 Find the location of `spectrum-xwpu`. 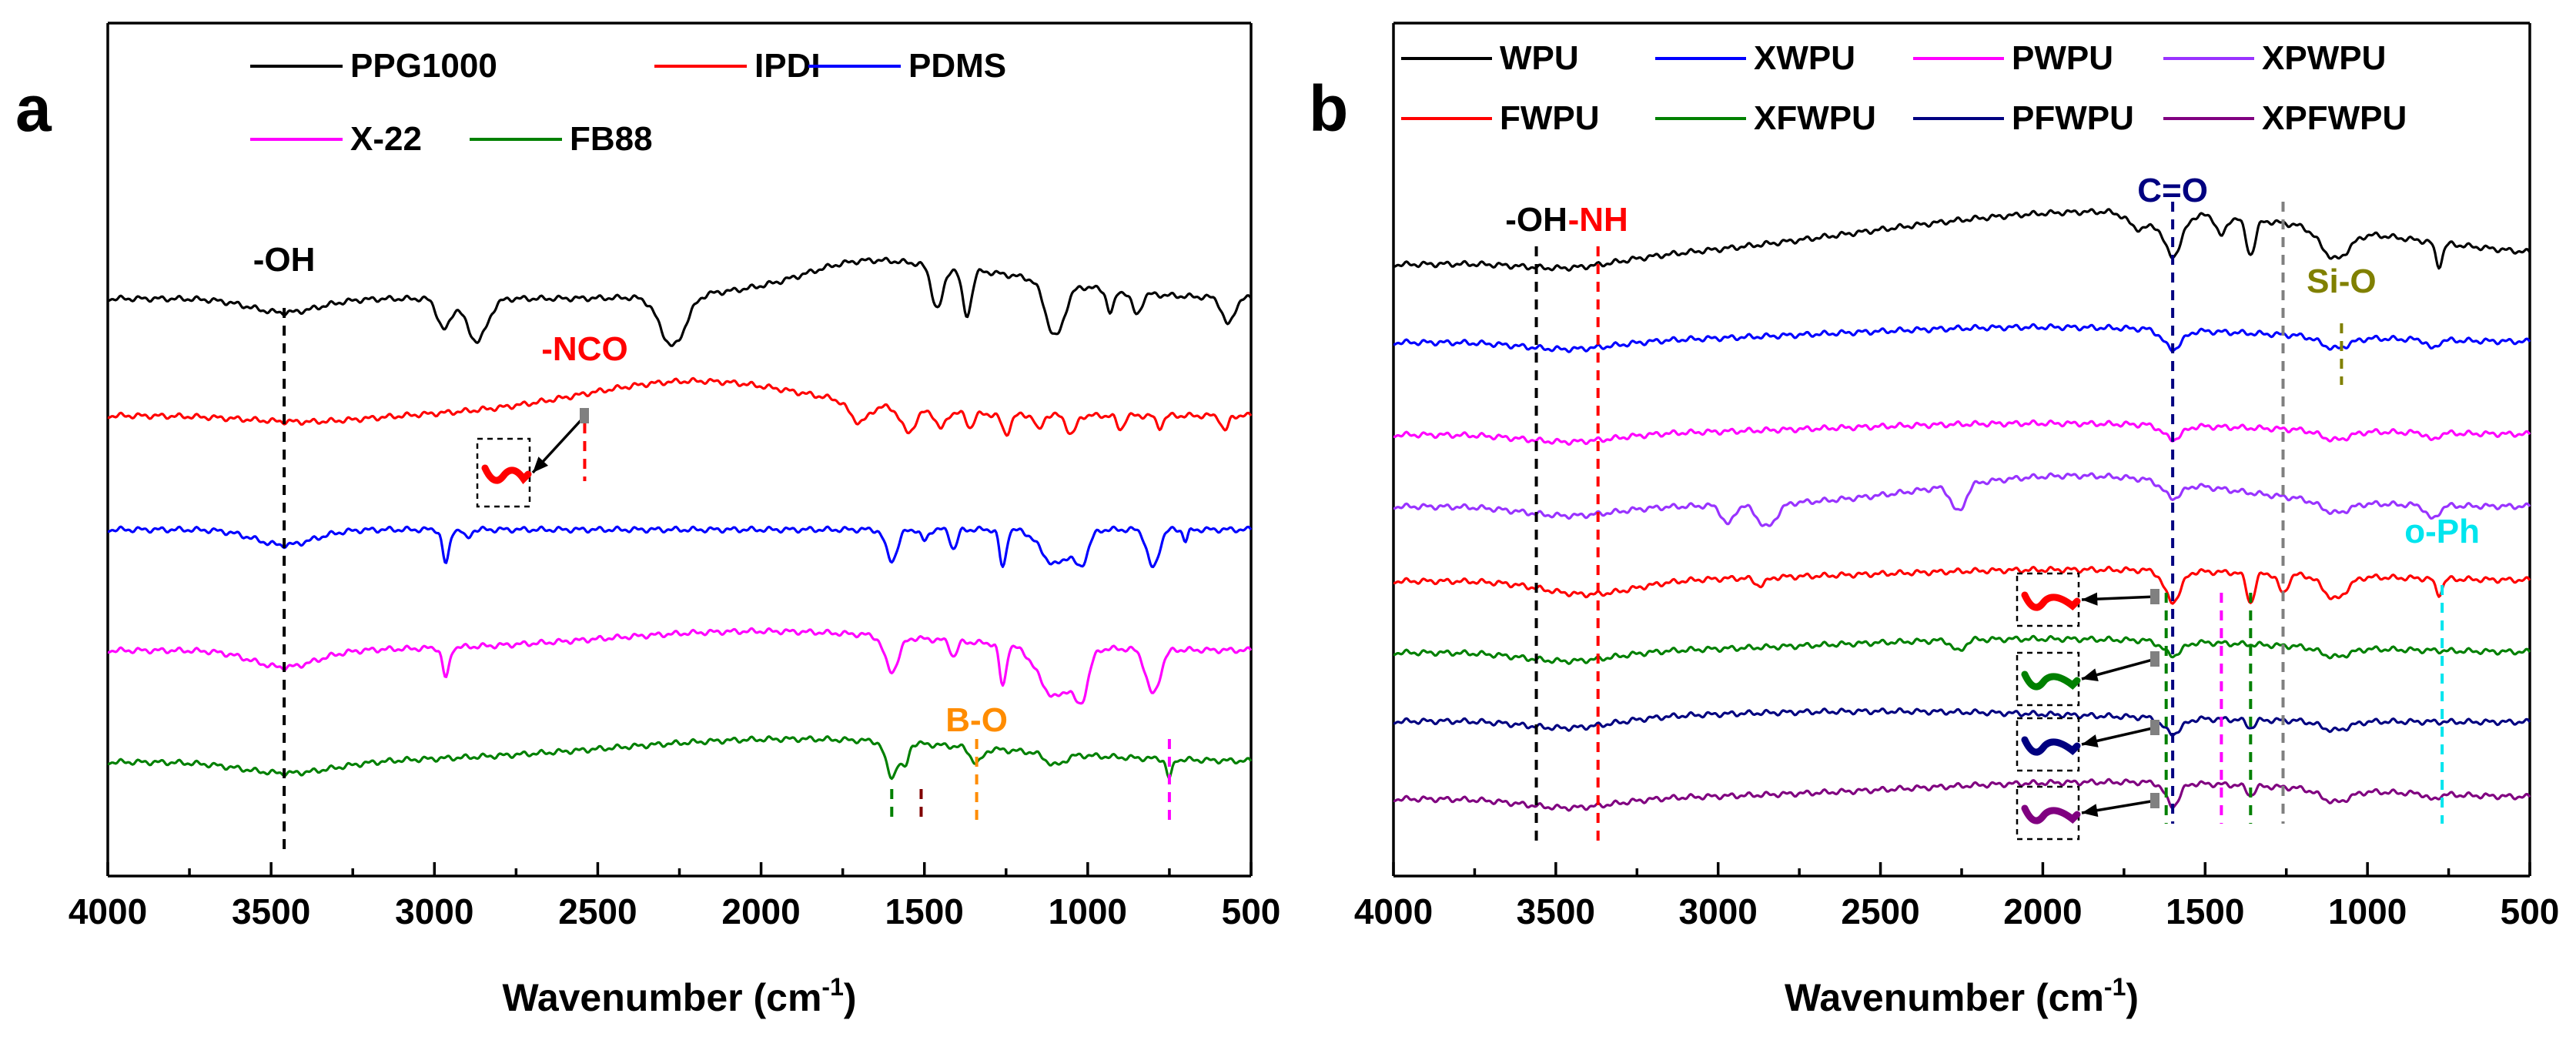

spectrum-xwpu is located at coordinates (1962, 338).